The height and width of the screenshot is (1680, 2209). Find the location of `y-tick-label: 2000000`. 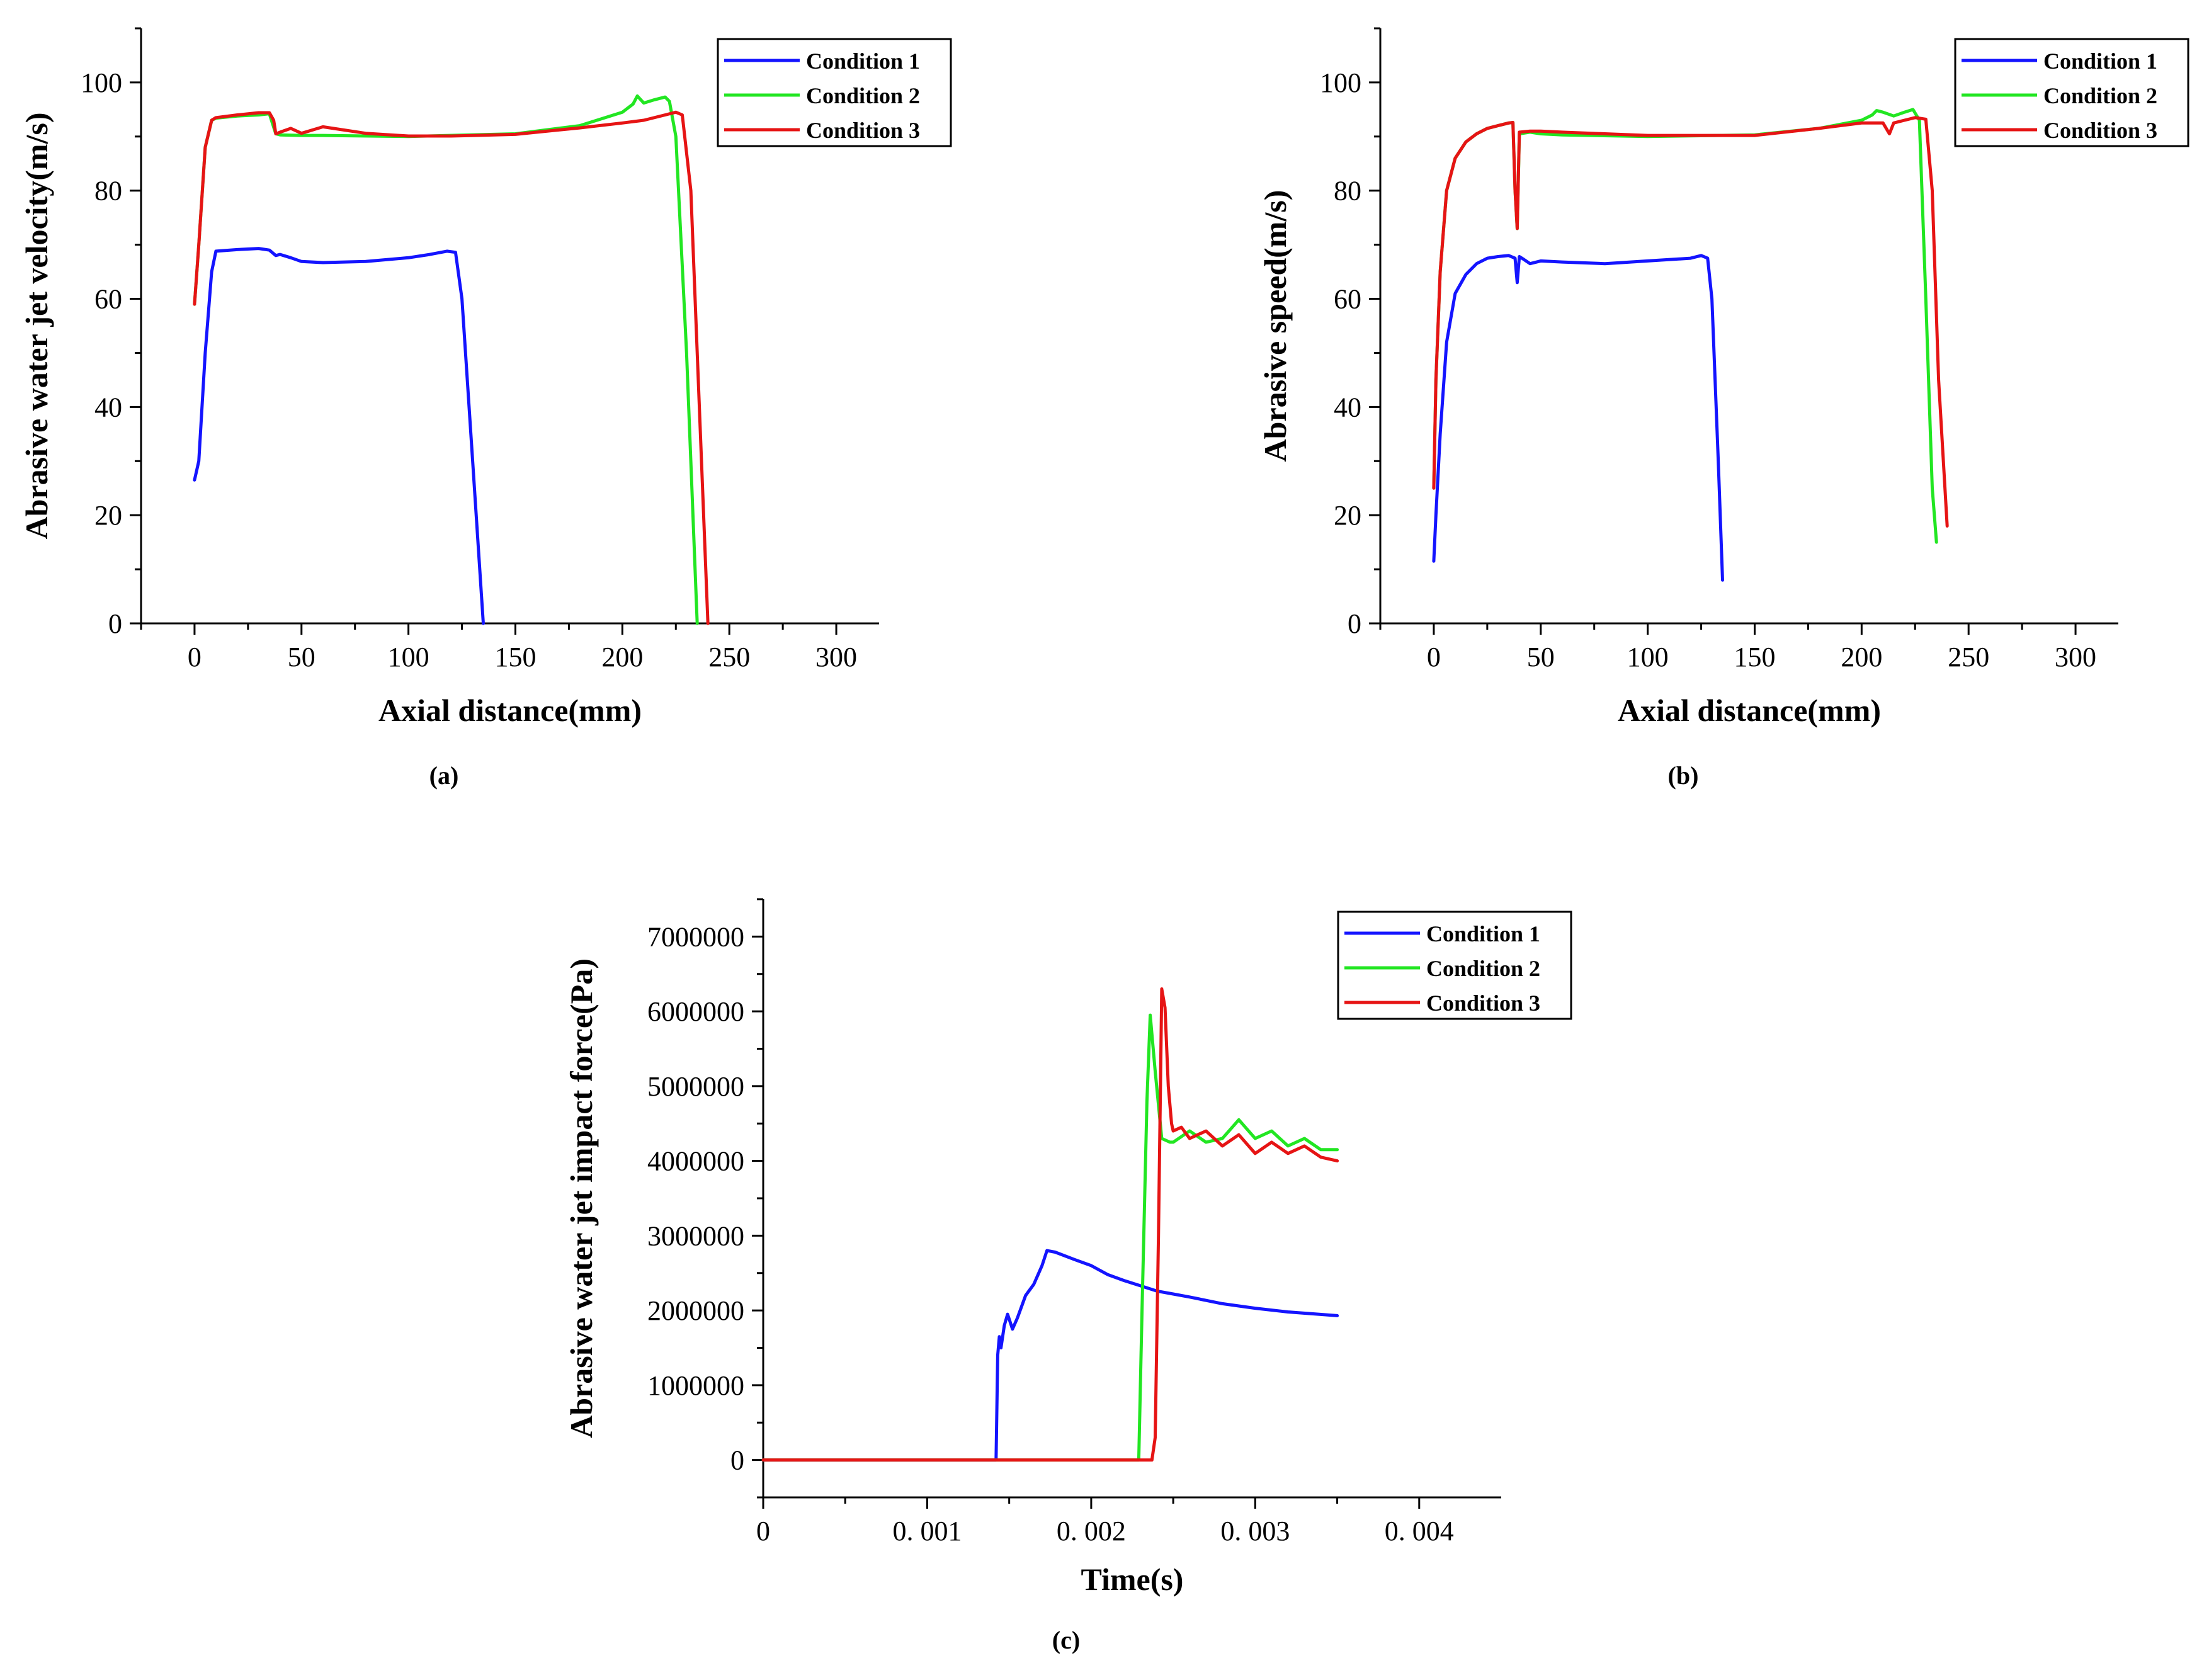

y-tick-label: 2000000 is located at coordinates (695, 1310).